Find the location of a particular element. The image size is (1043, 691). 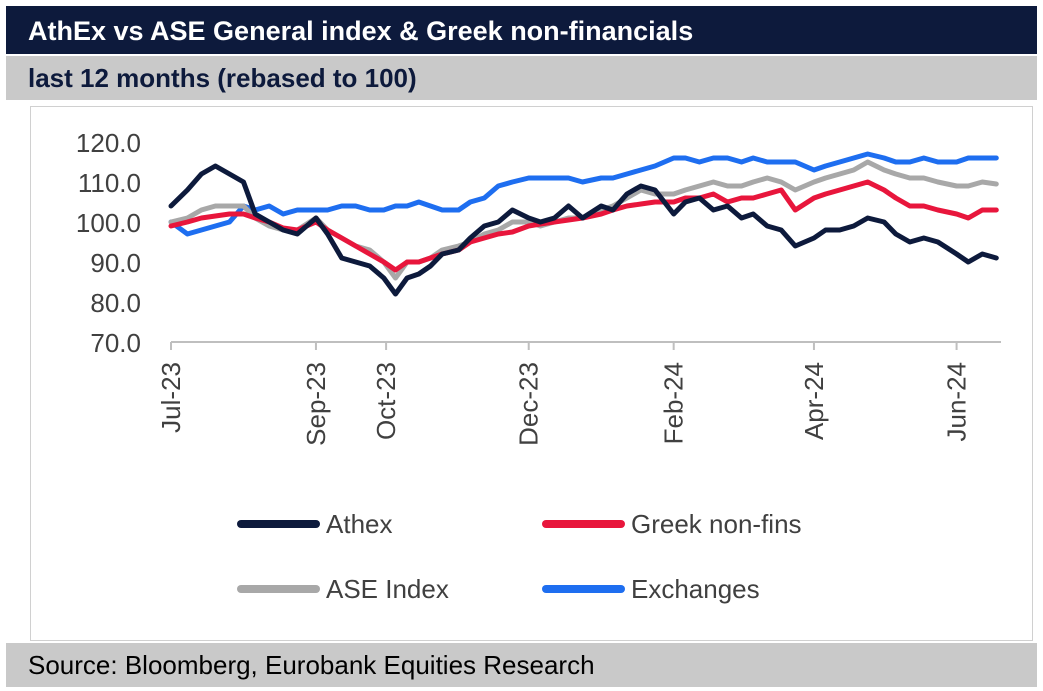

legend: Athex Greek non-fins ASE Index Exchanges is located at coordinates (519, 556).